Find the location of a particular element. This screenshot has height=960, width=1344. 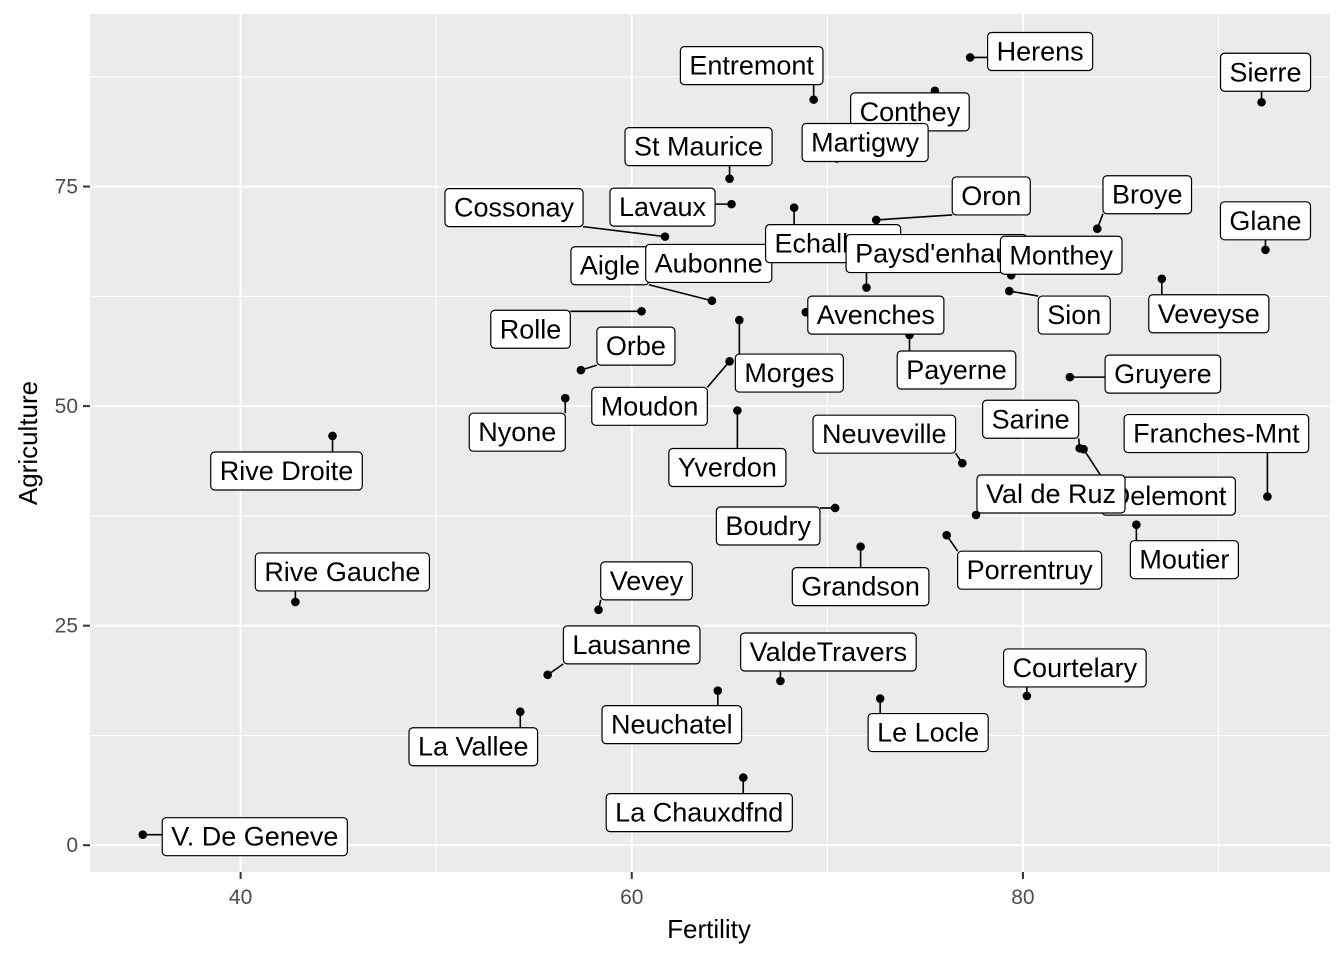

point-label: Entremont is located at coordinates (751, 66).